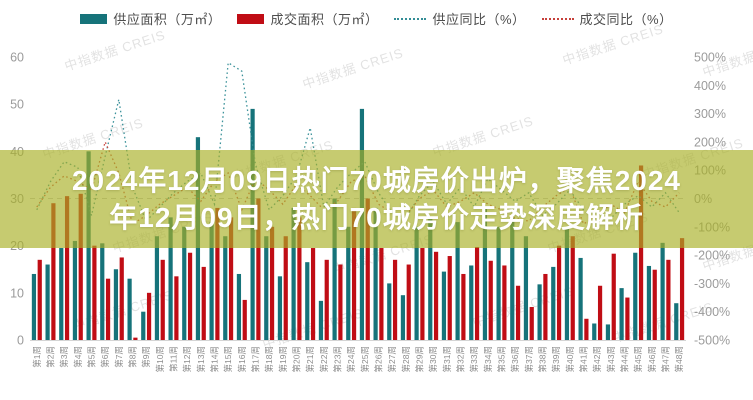 This screenshot has height=400, width=753. What do you see at coordinates (638, 359) in the screenshot?
I see `x-axis-label: 第45周` at bounding box center [638, 359].